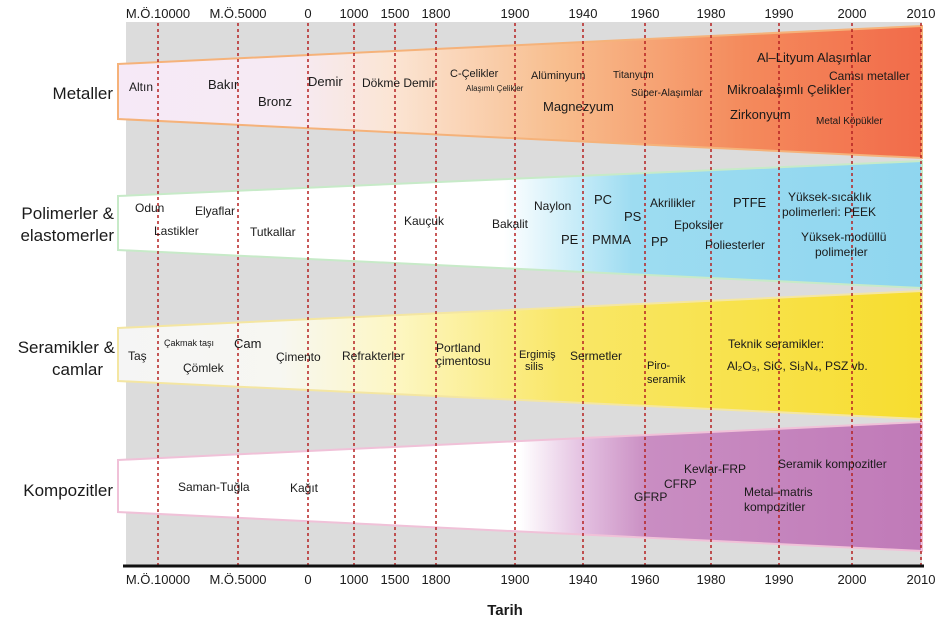  I want to click on material-label: Poliesterler, so click(735, 245).